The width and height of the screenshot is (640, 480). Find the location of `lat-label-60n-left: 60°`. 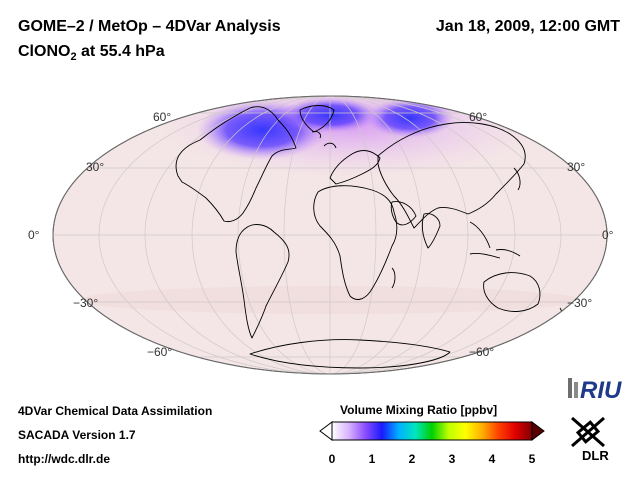

lat-label-60n-left: 60° is located at coordinates (162, 117).